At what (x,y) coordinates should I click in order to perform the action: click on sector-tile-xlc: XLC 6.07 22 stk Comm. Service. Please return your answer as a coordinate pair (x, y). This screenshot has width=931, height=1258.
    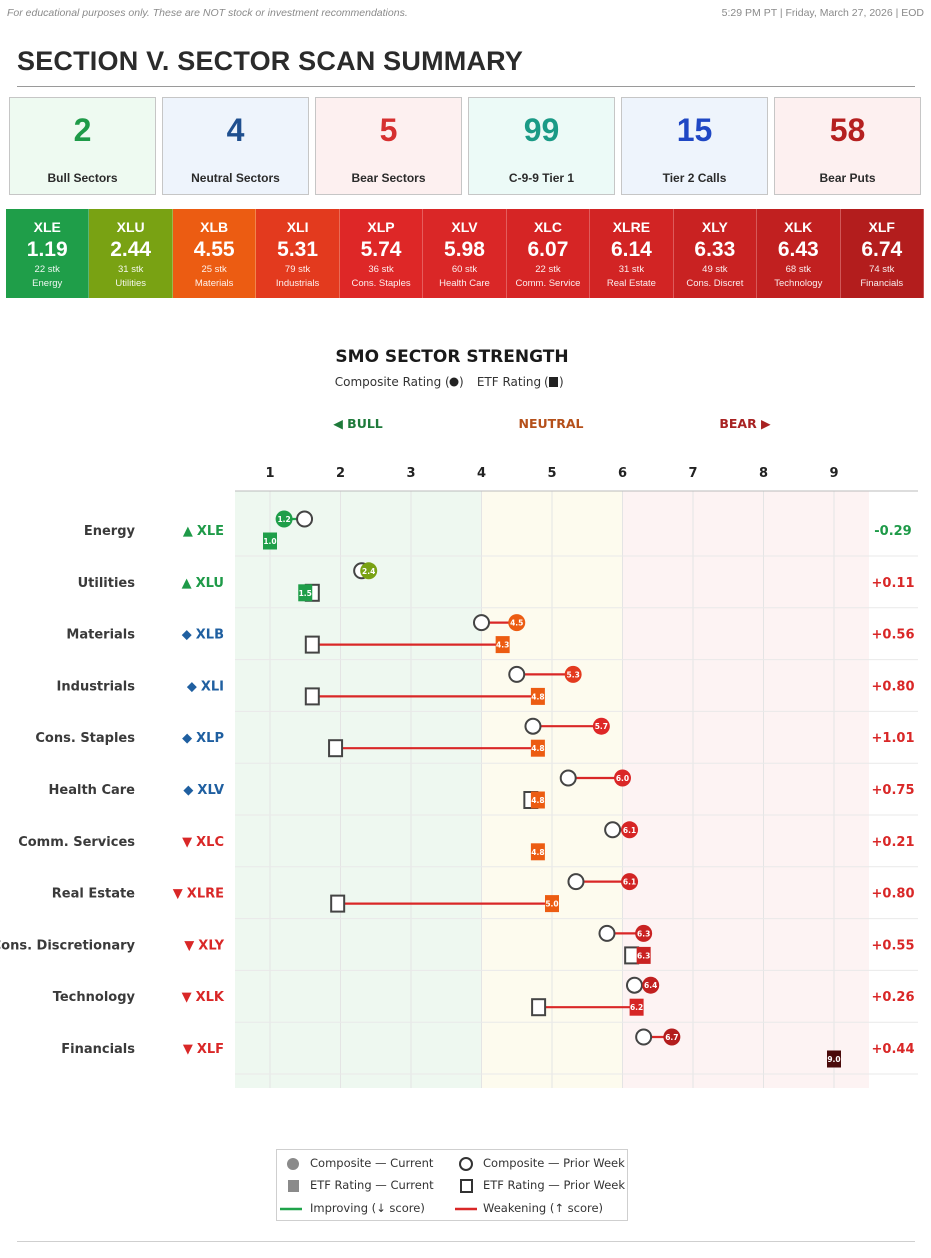
    Looking at the image, I should click on (548, 253).